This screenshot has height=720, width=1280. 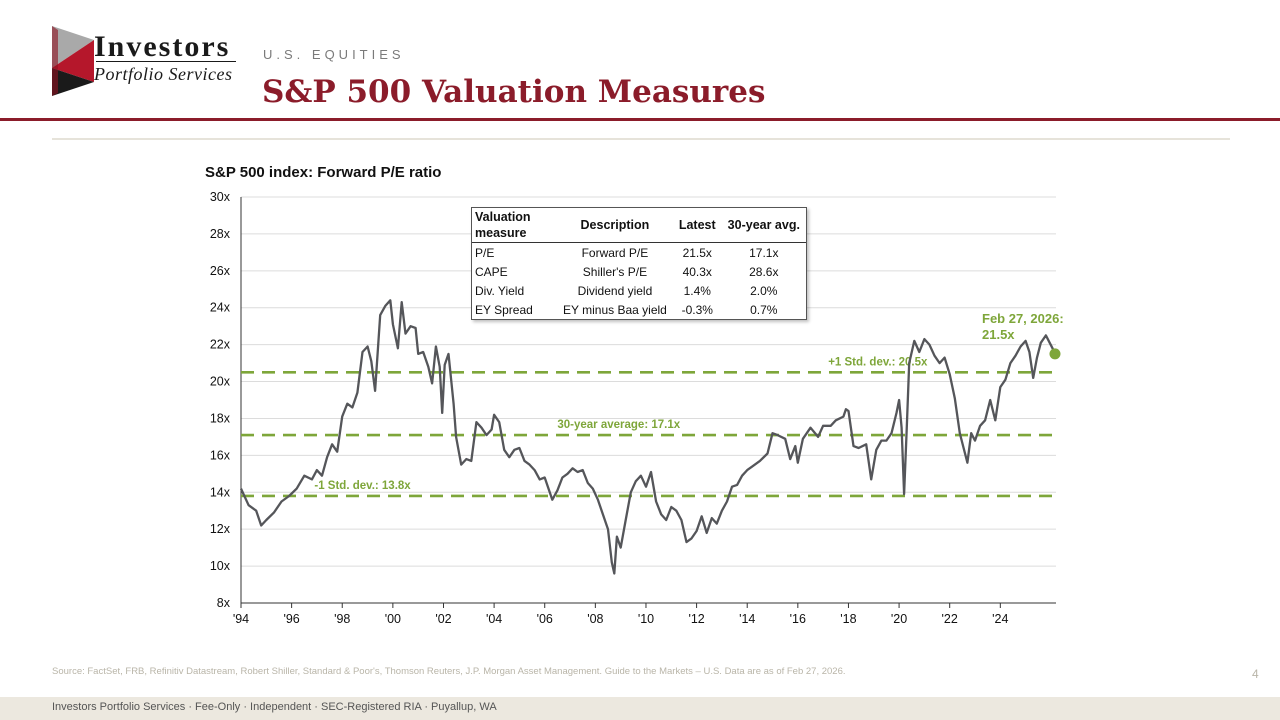 I want to click on x-tick-label: '94, so click(x=241, y=619).